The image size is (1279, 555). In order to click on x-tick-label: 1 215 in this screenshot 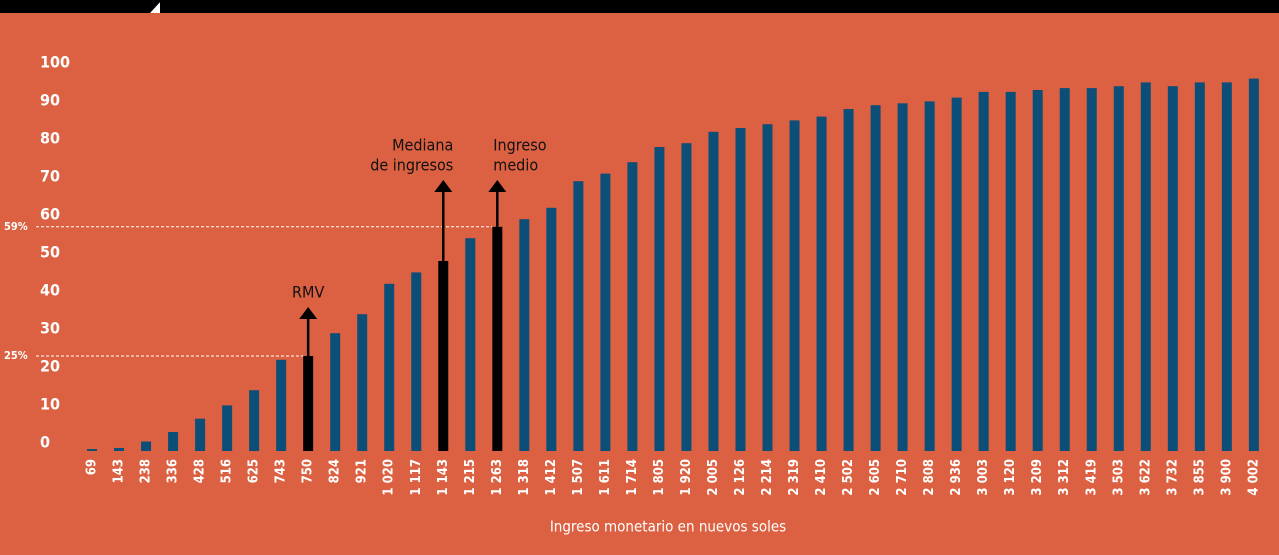, I will do `click(470, 477)`.